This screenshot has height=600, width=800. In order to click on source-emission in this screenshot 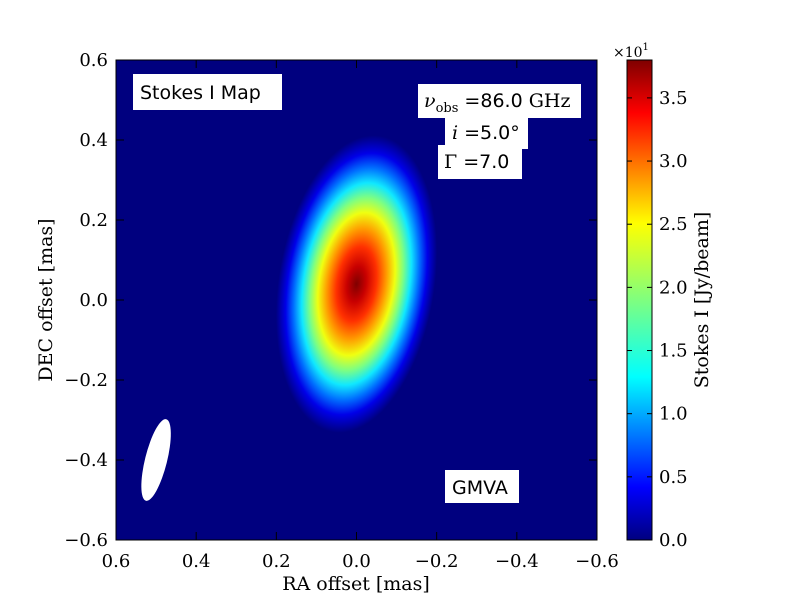, I will do `click(356, 284)`.